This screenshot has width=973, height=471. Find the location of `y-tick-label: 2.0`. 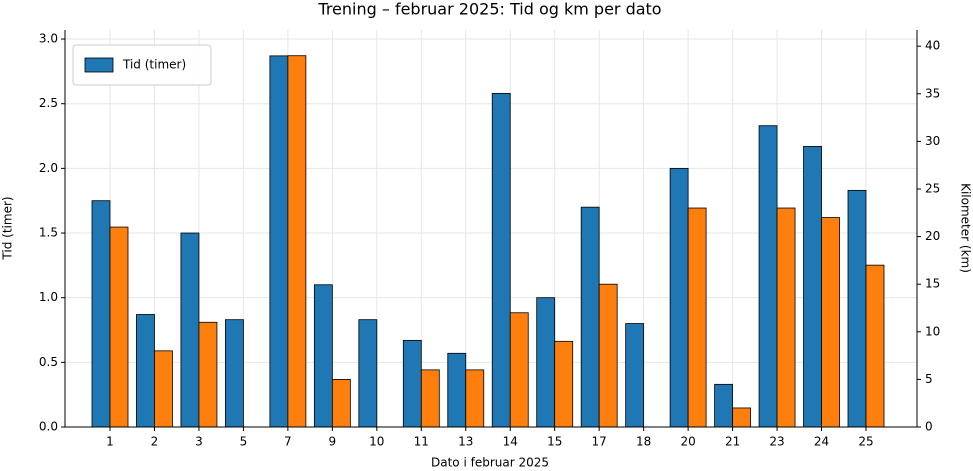

y-tick-label: 2.0 is located at coordinates (48, 168).